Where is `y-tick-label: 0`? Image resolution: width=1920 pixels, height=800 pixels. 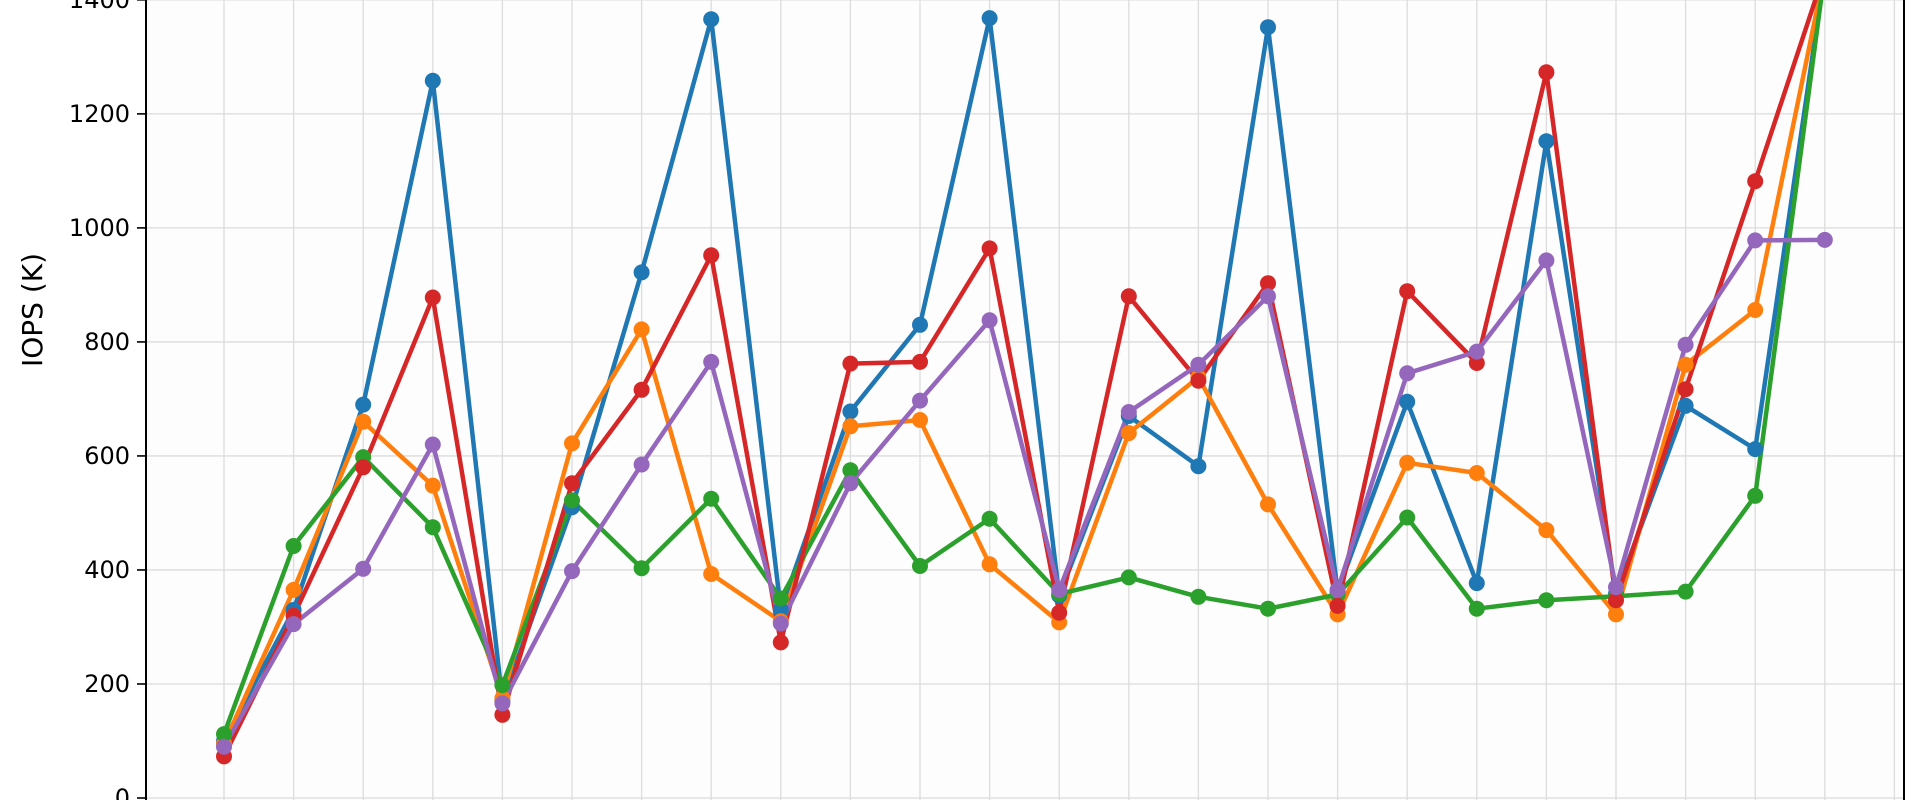
y-tick-label: 0 is located at coordinates (122, 792).